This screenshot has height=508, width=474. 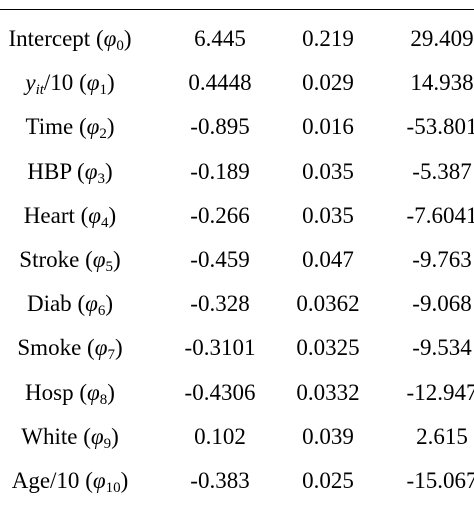 I want to click on row-label: yit/10 (φ1), so click(x=70, y=84).